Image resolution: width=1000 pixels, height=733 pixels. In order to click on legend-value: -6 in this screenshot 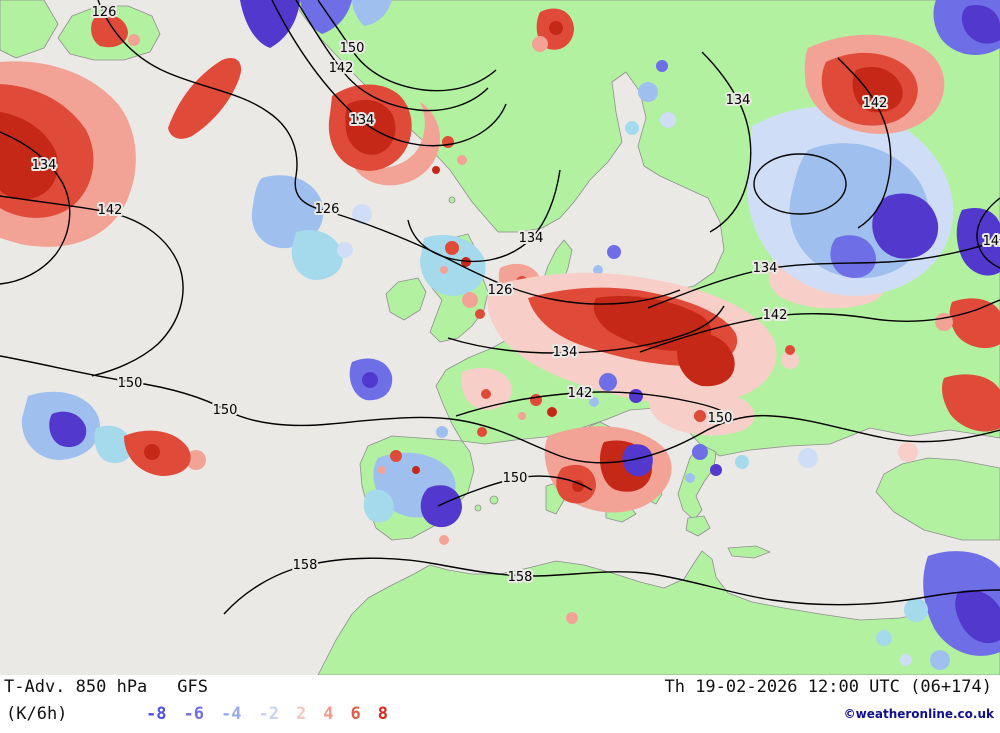, I will do `click(193, 714)`.